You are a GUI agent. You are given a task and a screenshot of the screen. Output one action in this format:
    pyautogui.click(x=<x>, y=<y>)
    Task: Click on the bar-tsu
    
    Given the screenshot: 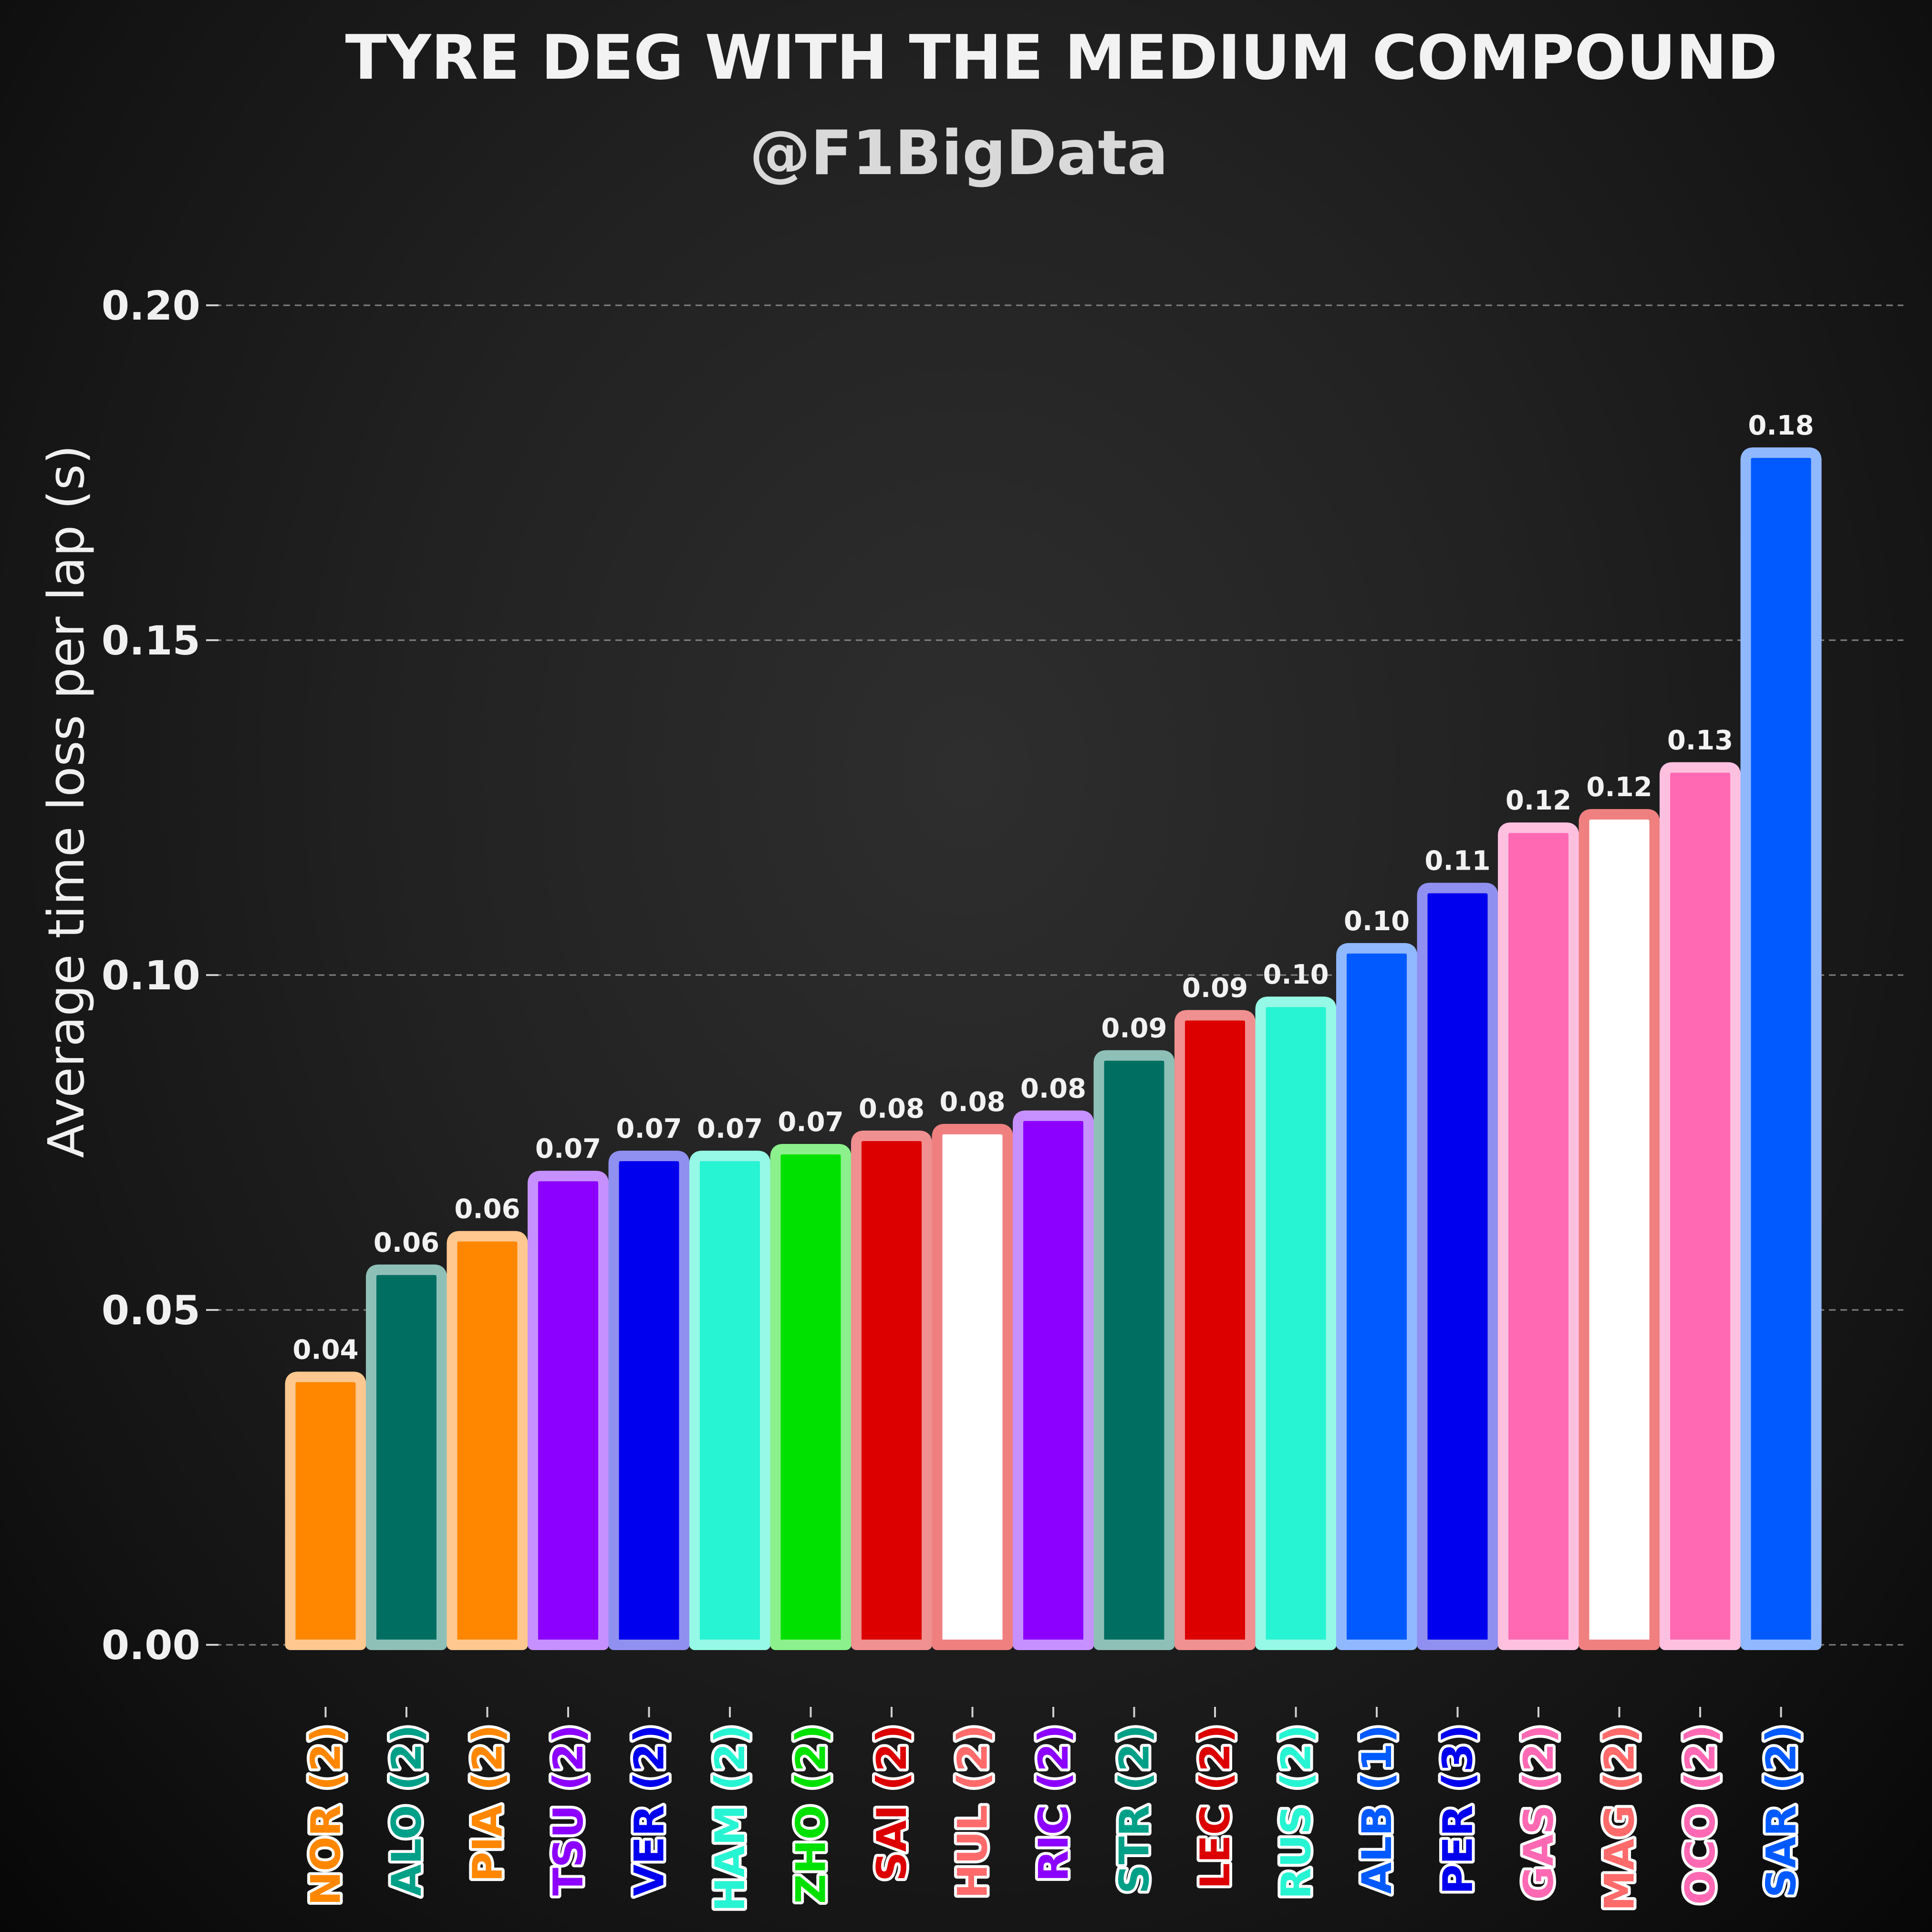 What is the action you would take?
    pyautogui.click(x=568, y=1410)
    